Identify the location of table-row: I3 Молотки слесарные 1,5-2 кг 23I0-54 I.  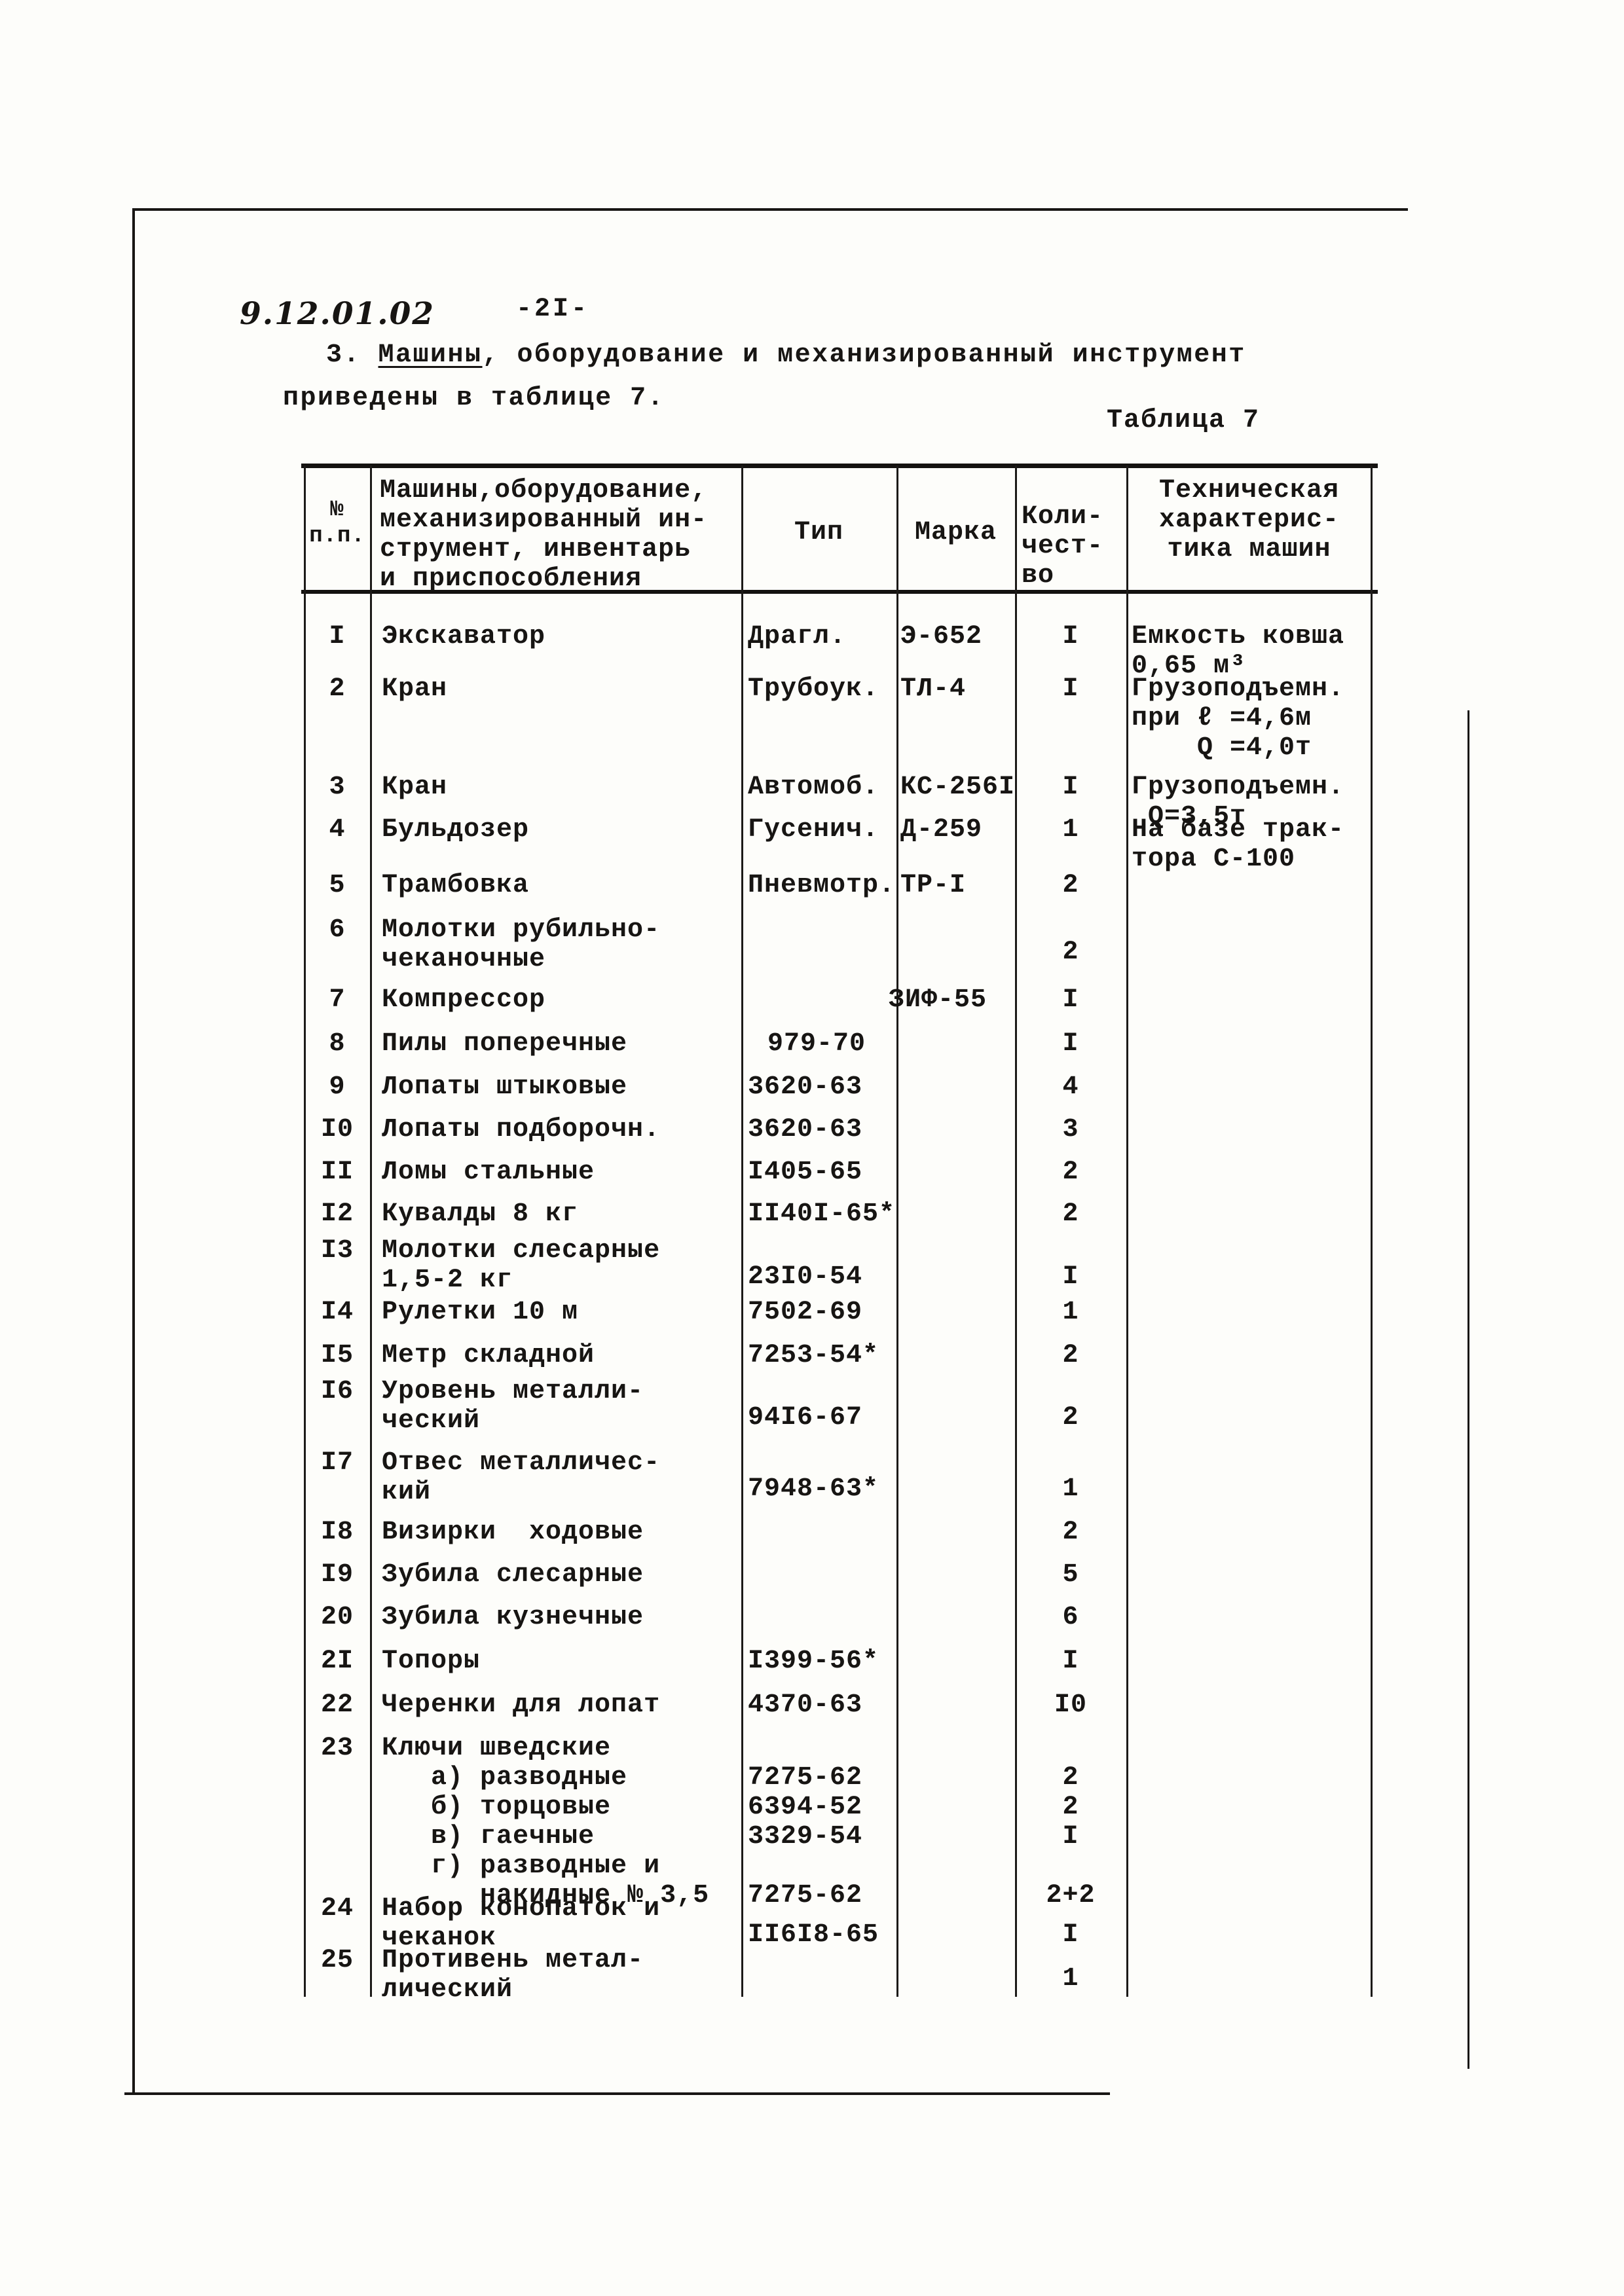
(838, 1265).